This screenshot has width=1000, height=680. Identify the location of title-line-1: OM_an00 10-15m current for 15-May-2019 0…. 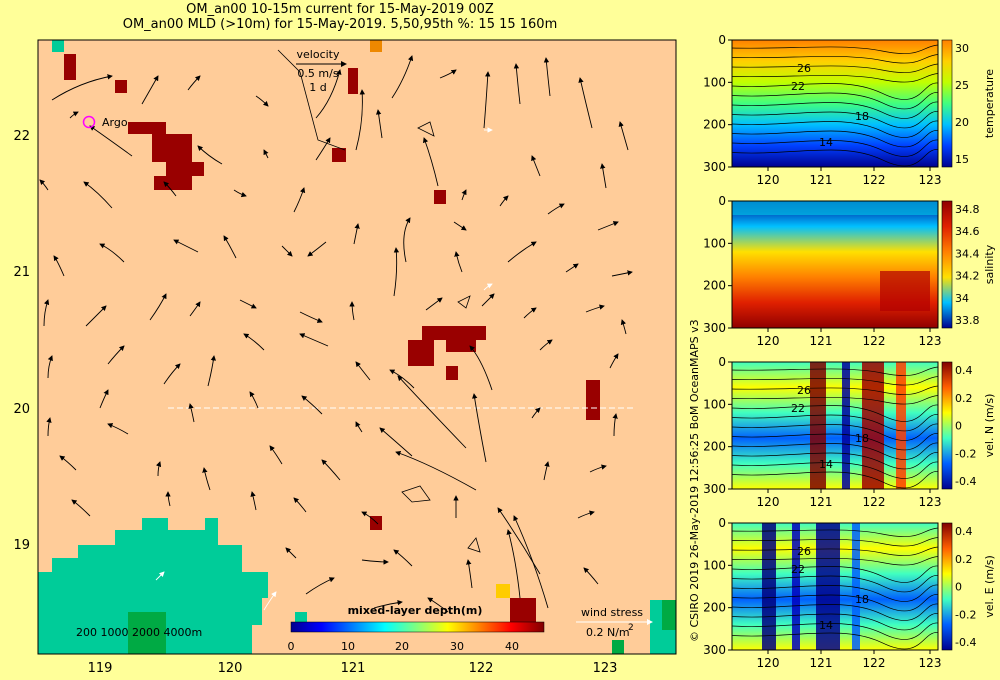
(340, 9).